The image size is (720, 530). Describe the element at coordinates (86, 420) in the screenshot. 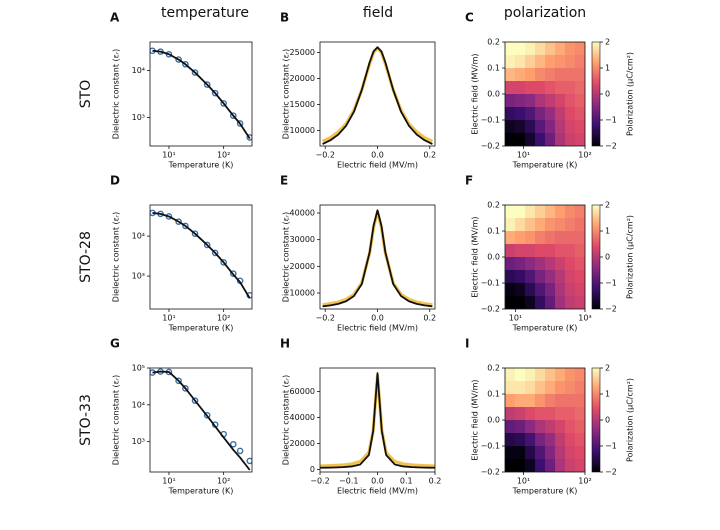

I see `row-label: STO-33` at that location.